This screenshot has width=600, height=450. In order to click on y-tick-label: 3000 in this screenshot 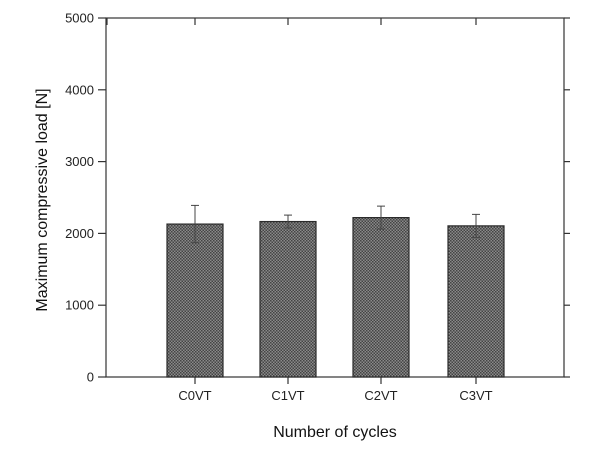, I will do `click(79, 161)`.